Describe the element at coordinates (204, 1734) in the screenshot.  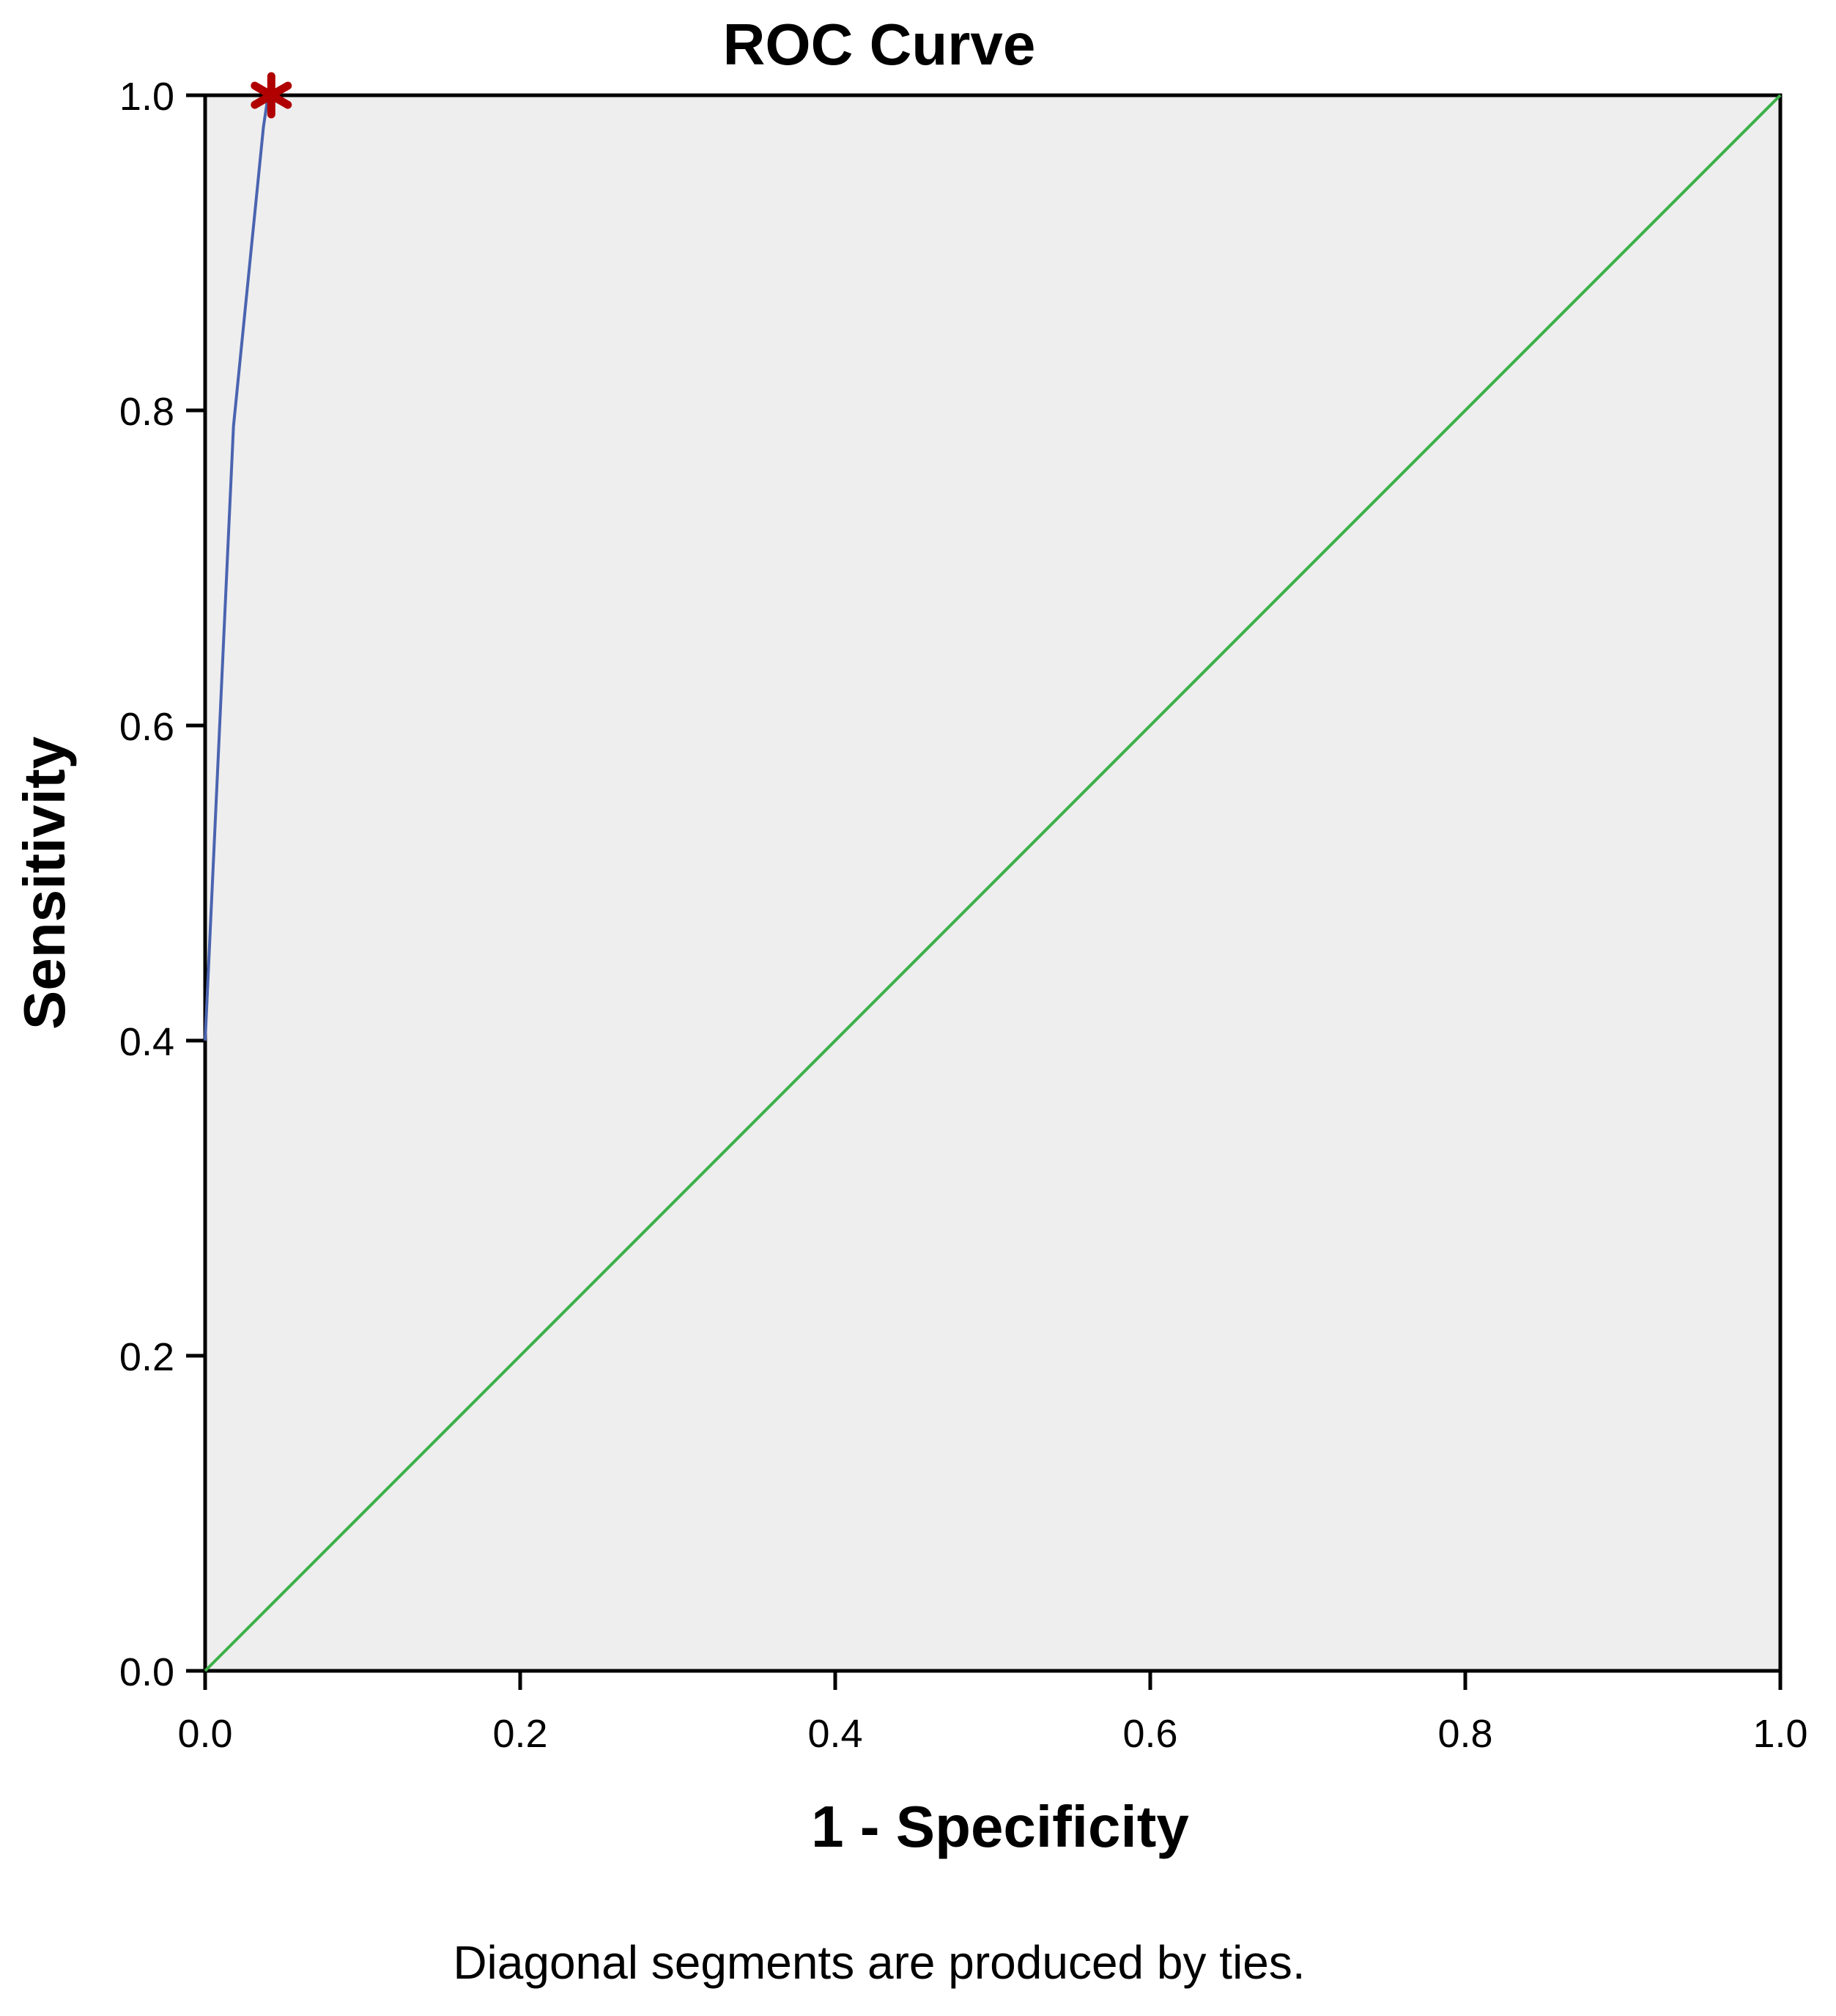
I see `x-tick-label-0: 0.0` at that location.